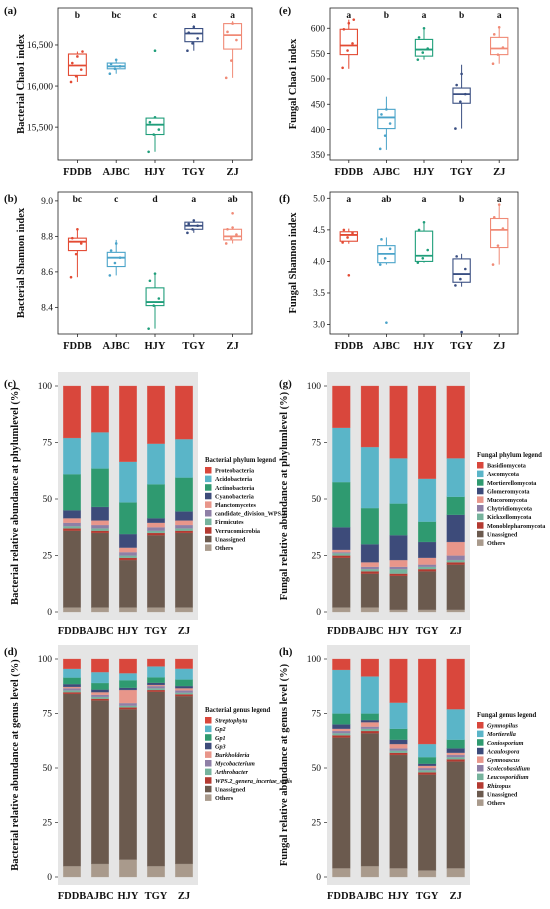  Describe the element at coordinates (220, 738) in the screenshot. I see `legend-label-d: Gp1` at that location.